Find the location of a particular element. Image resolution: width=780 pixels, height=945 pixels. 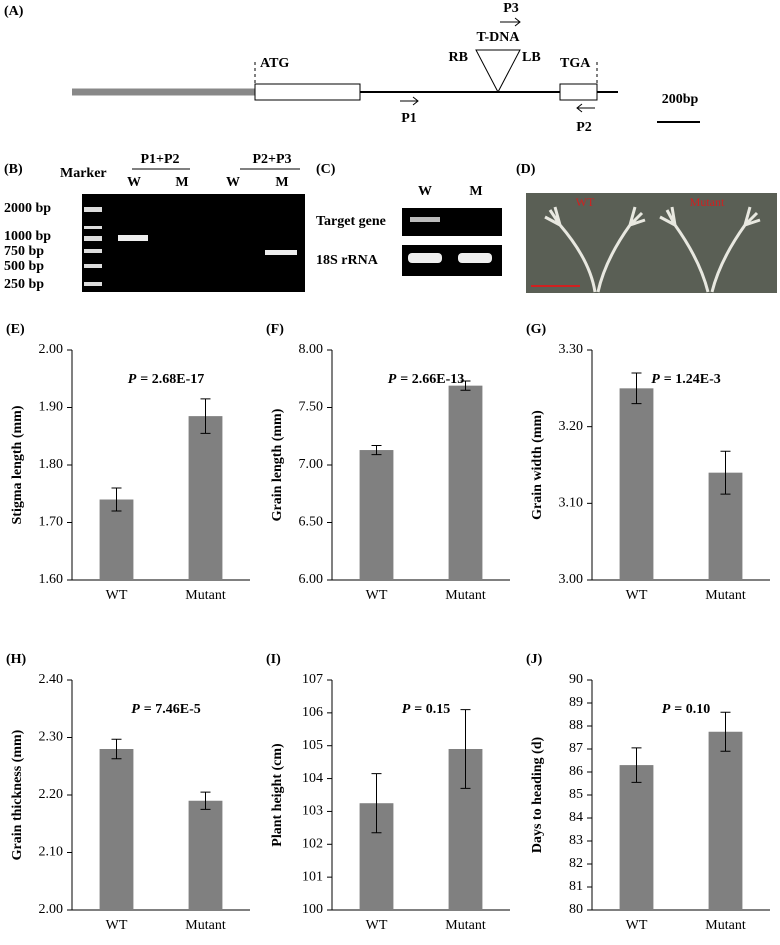

y-tick-label: 80 is located at coordinates (576, 909).